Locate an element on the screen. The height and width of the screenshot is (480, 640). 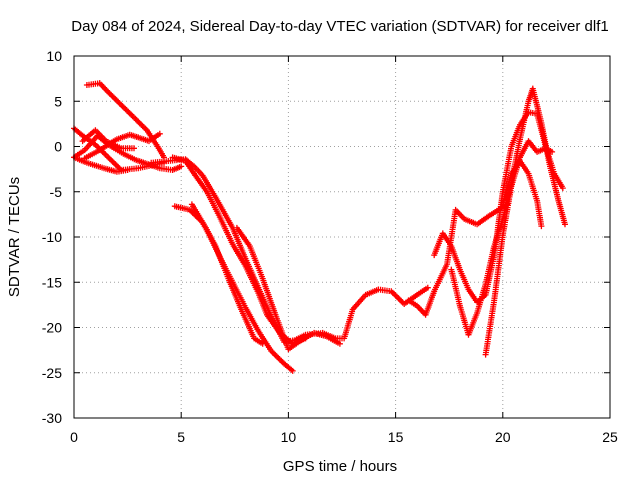
y-tick-label: -30 is located at coordinates (52, 418).